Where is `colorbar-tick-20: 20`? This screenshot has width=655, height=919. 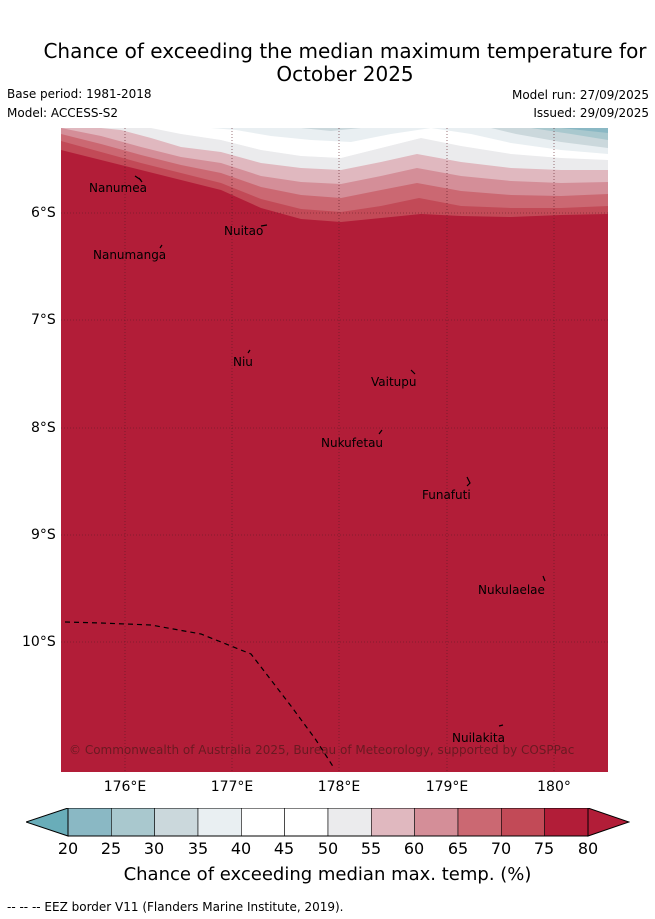 colorbar-tick-20: 20 is located at coordinates (68, 848).